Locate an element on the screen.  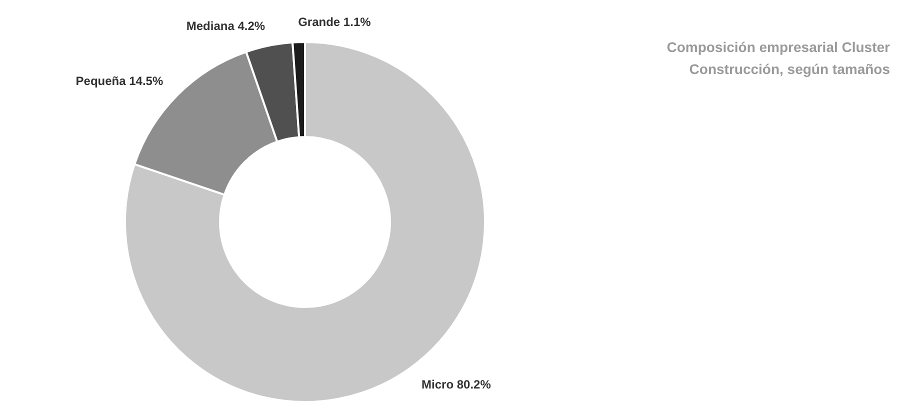
slice-label: Pequeña 14.5% is located at coordinates (120, 81).